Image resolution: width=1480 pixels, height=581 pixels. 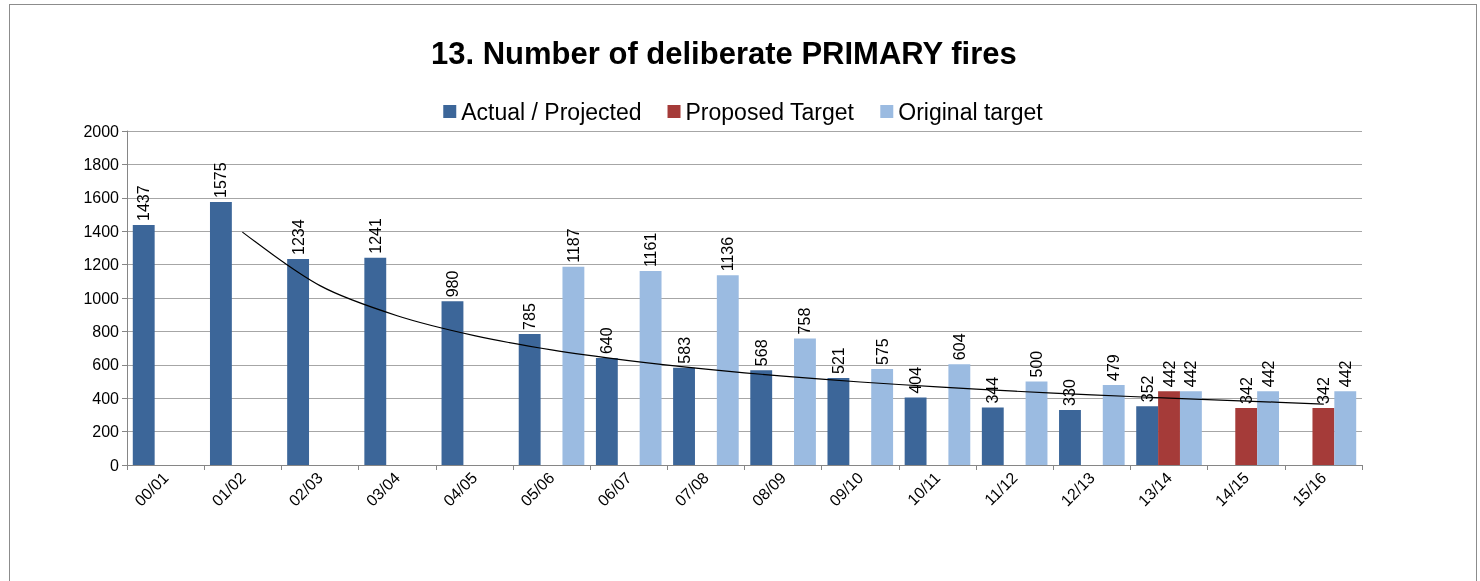 What do you see at coordinates (805, 321) in the screenshot?
I see `data-label: 758` at bounding box center [805, 321].